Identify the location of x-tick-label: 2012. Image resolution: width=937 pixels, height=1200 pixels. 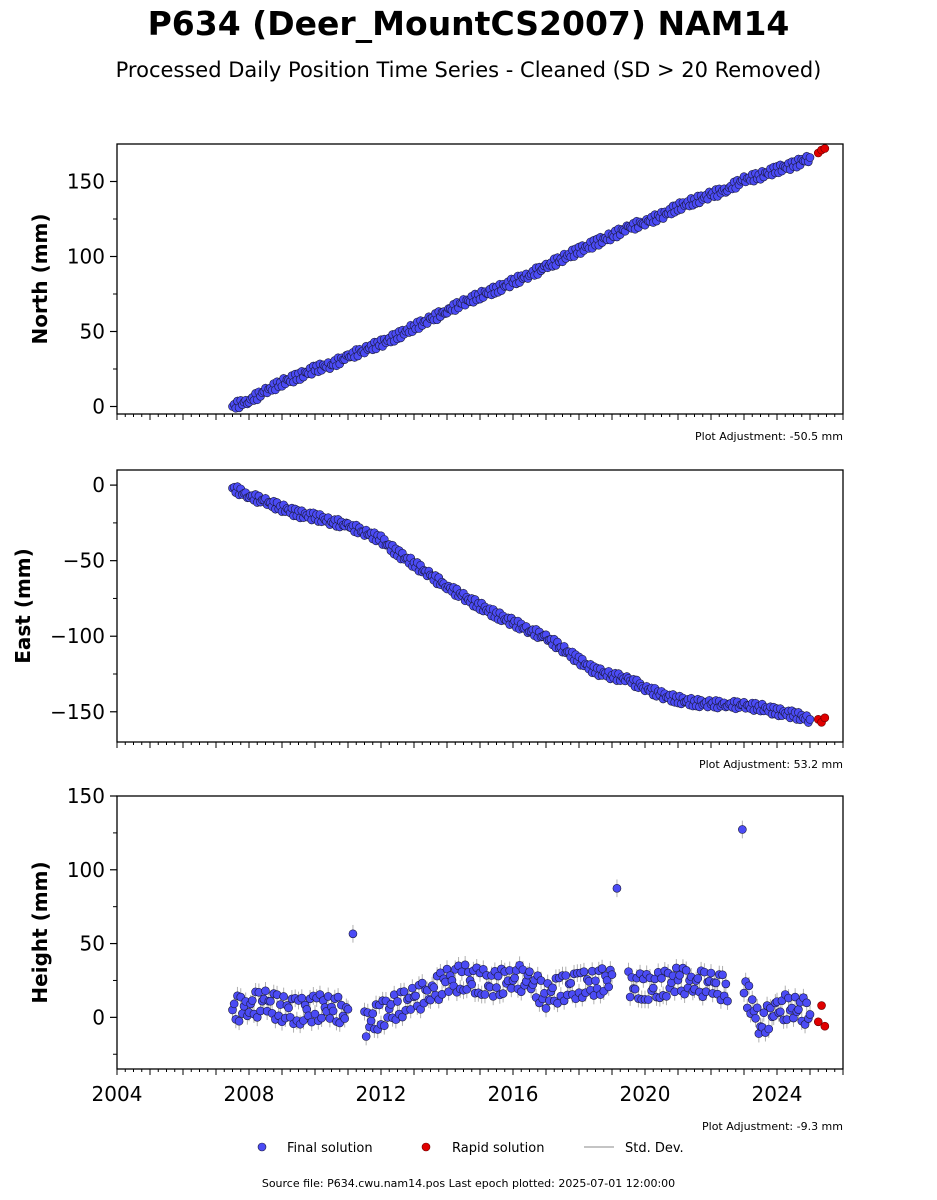
(381, 1094).